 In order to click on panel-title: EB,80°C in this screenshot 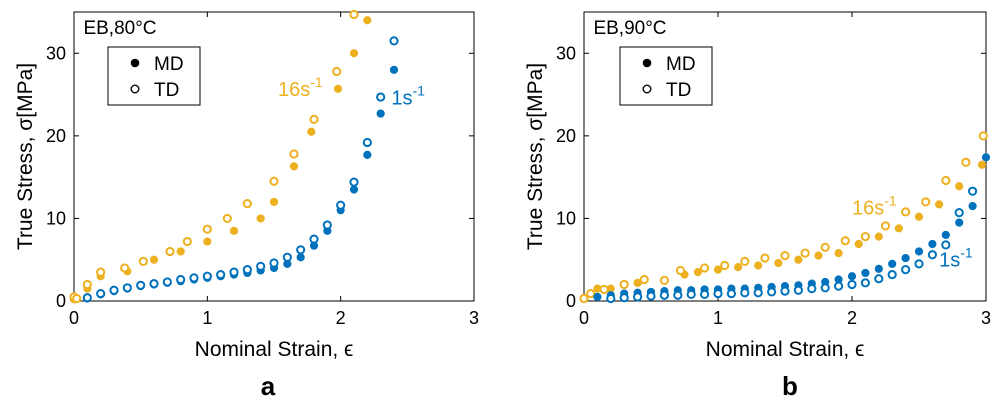, I will do `click(119, 28)`.